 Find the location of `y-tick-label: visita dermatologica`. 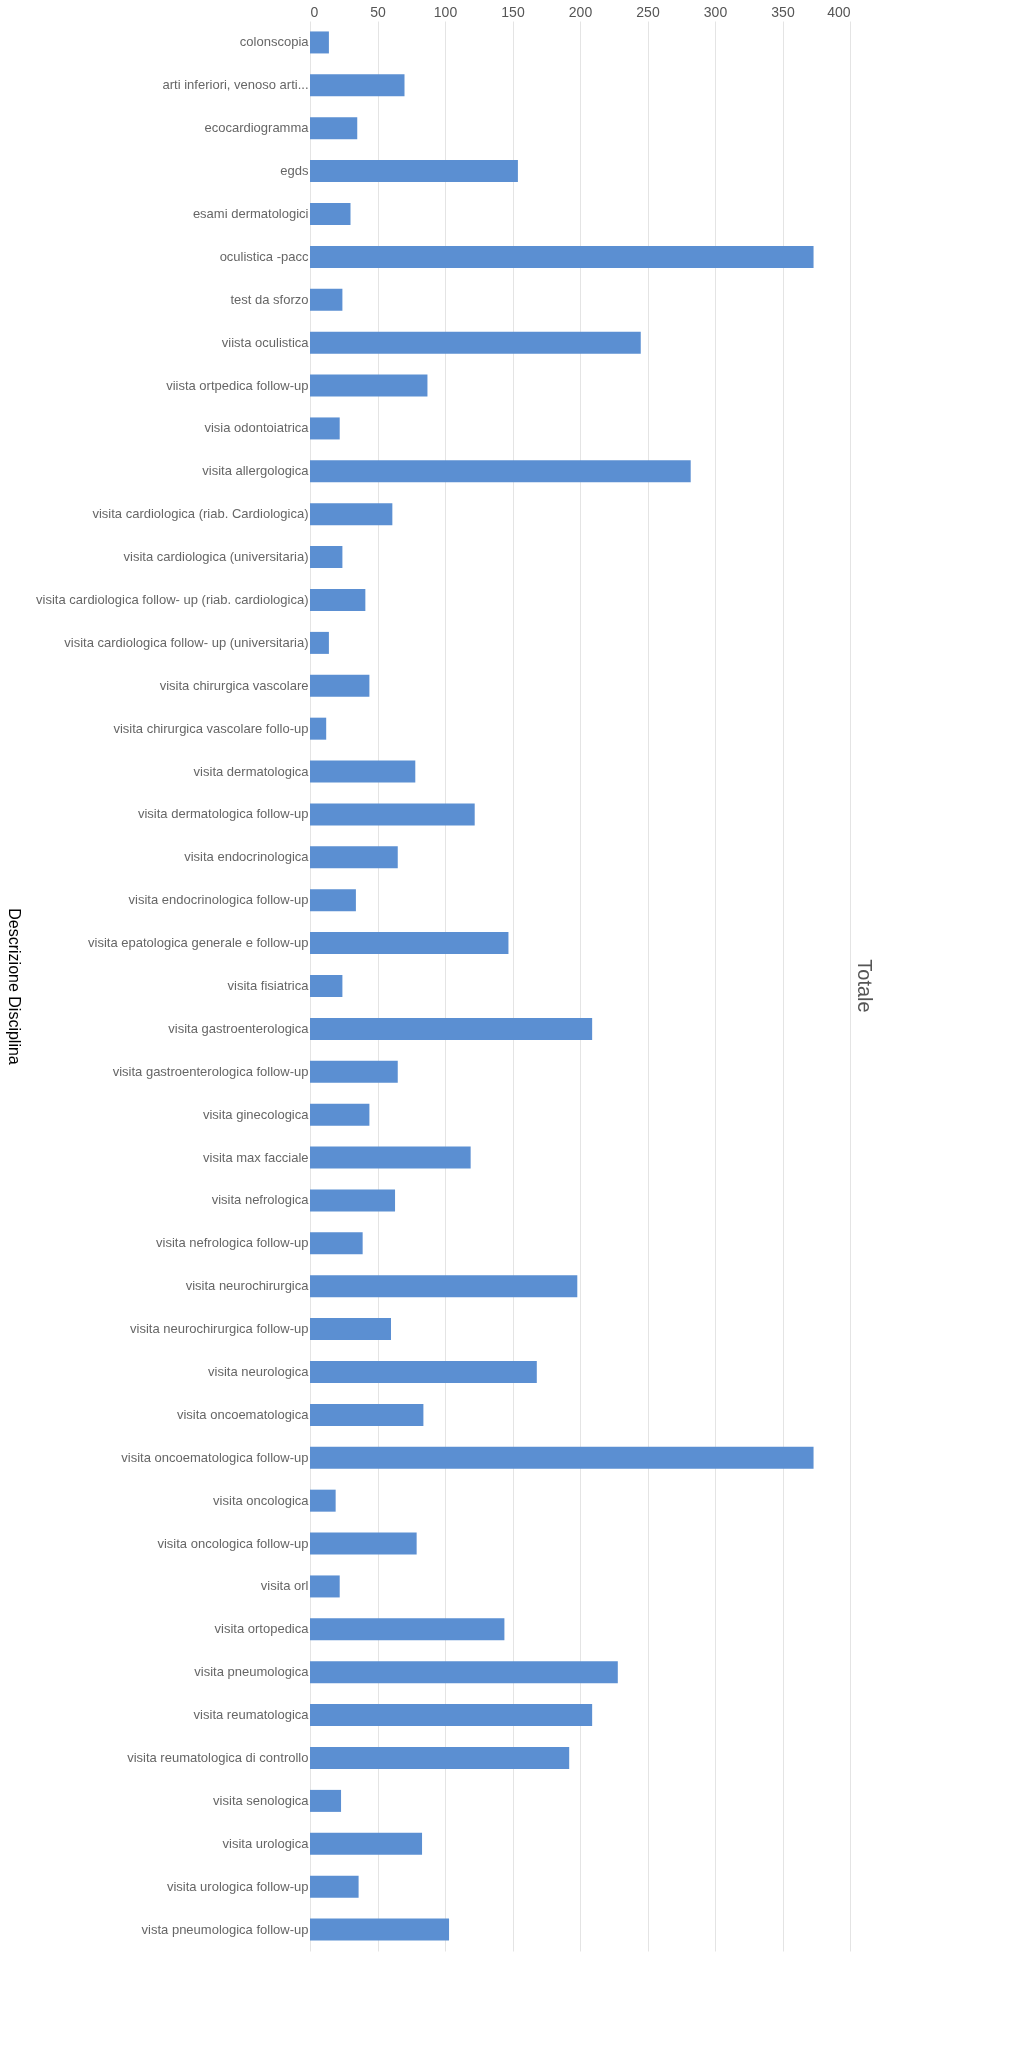

y-tick-label: visita dermatologica is located at coordinates (251, 771).